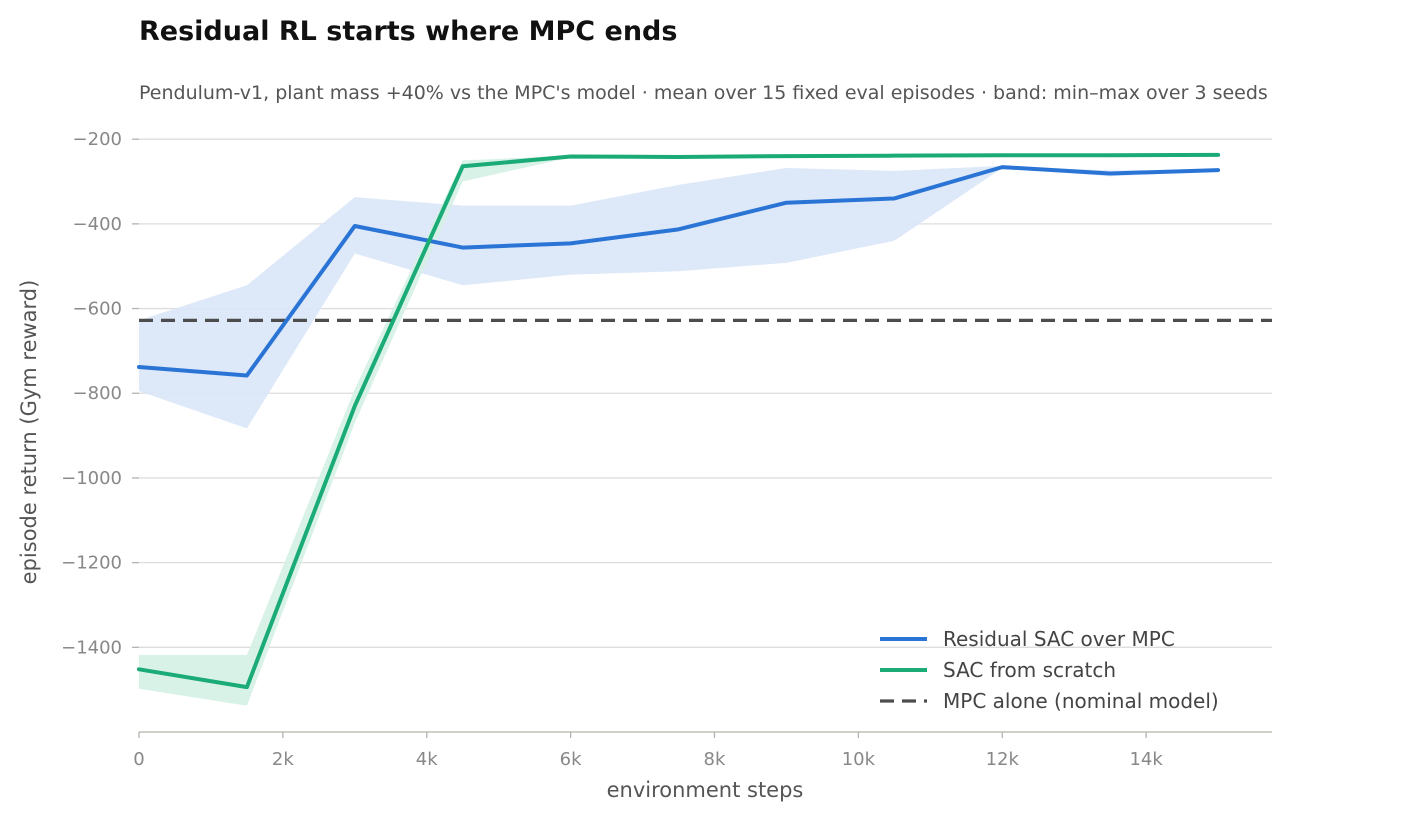  Describe the element at coordinates (97, 224) in the screenshot. I see `y-tick-label-5: −400` at that location.